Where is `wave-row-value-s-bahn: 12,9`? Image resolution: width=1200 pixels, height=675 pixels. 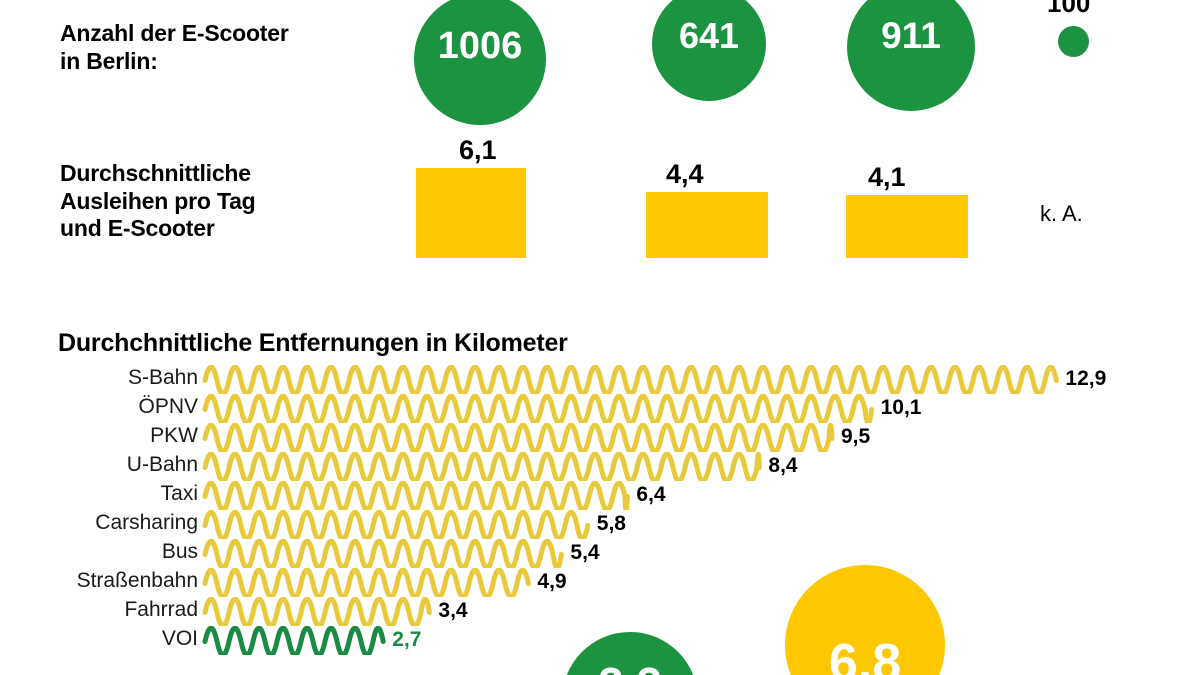 wave-row-value-s-bahn: 12,9 is located at coordinates (1086, 378).